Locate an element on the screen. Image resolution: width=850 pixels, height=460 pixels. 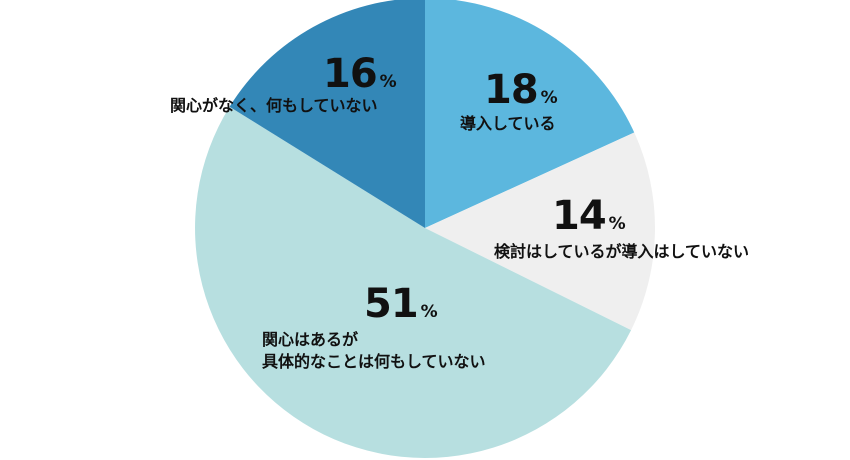
pie-slice-introduced is located at coordinates (530, 114).